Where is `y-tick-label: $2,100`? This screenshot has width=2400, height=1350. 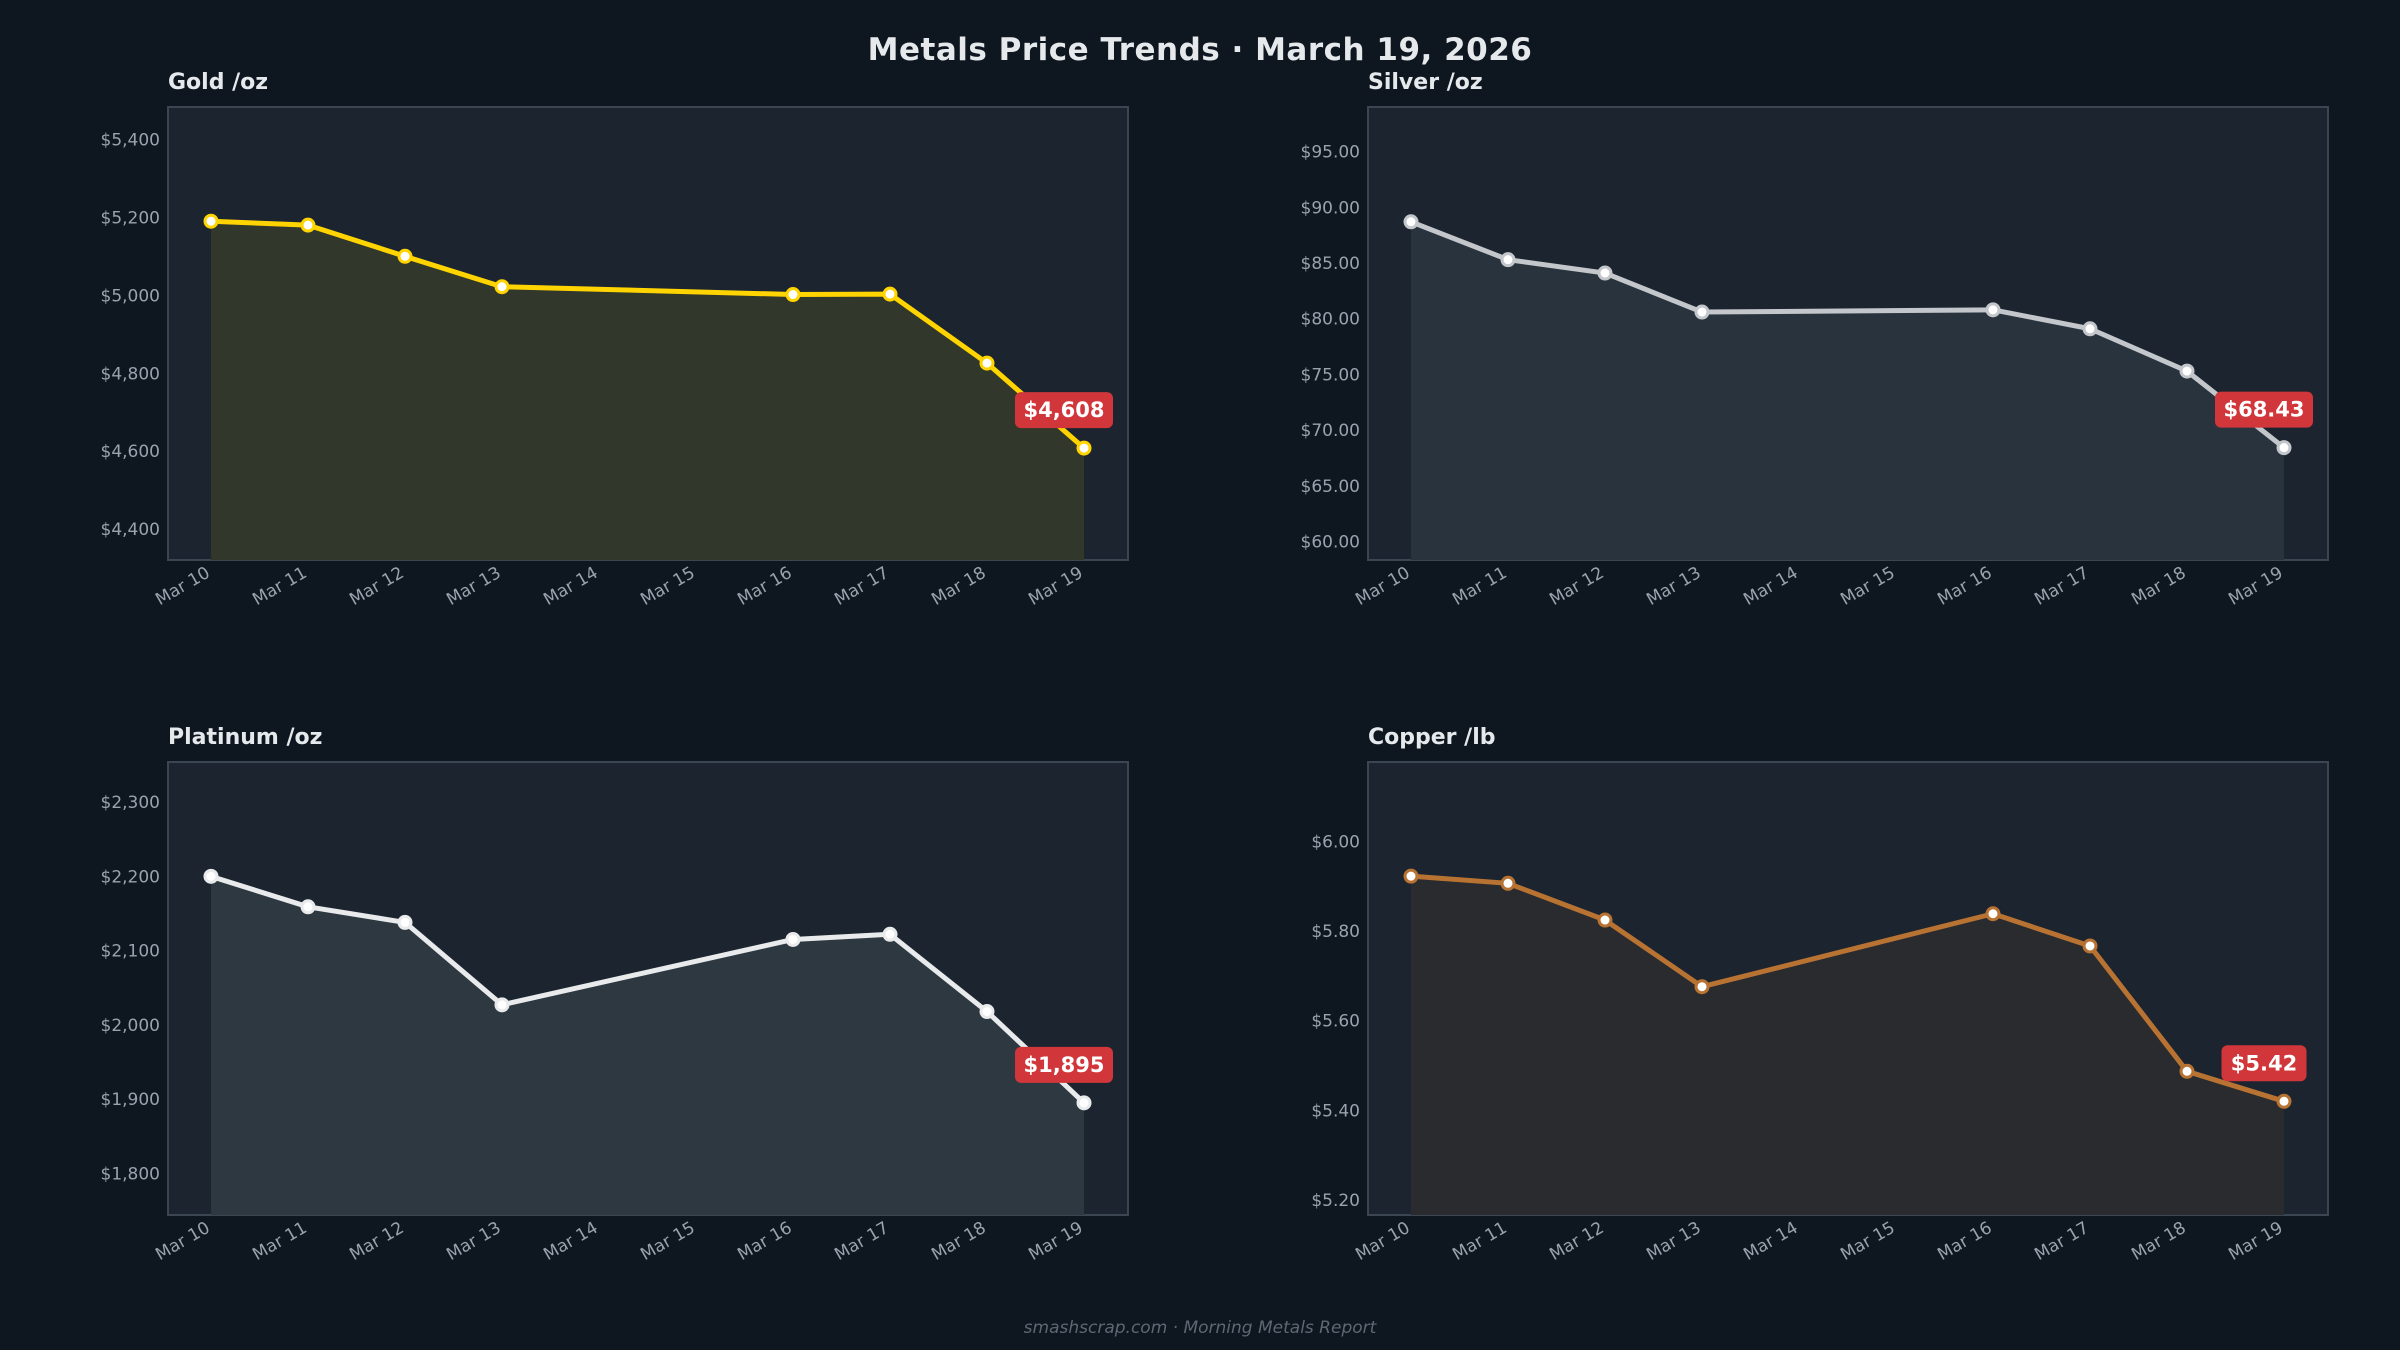
y-tick-label: $2,100 is located at coordinates (130, 952).